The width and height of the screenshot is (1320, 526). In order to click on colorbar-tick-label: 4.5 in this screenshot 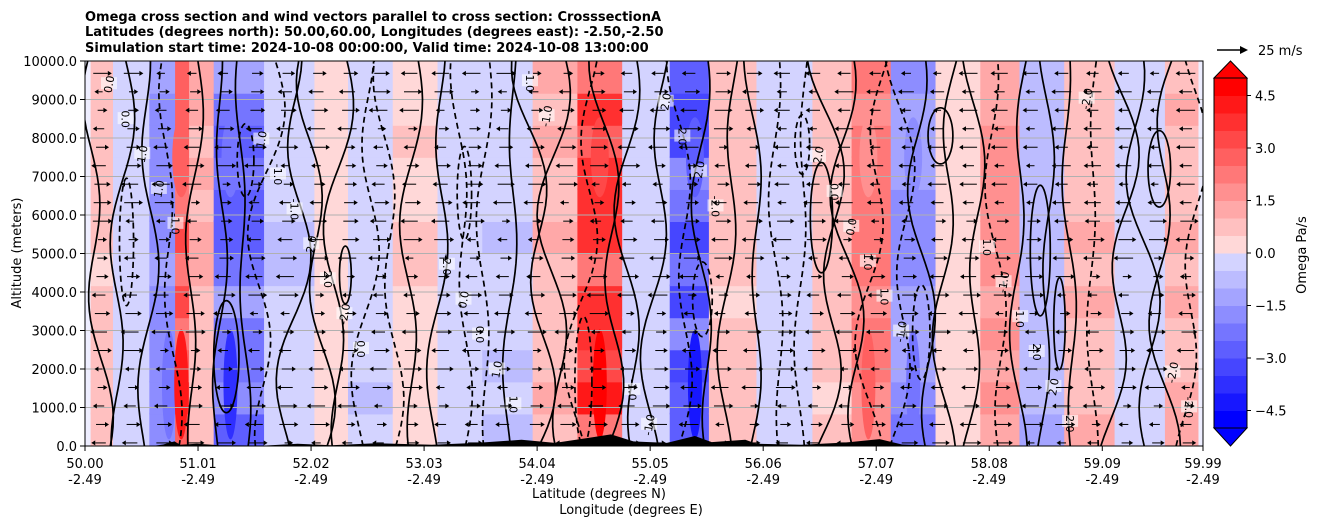, I will do `click(1265, 97)`.